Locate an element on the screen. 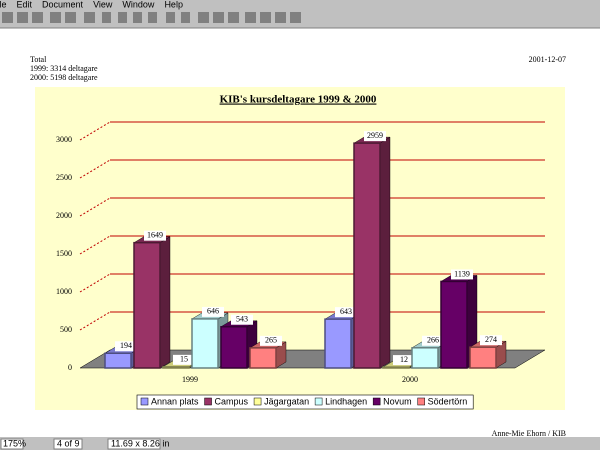 The width and height of the screenshot is (600, 450). x-tick-label: 2000 is located at coordinates (410, 379).